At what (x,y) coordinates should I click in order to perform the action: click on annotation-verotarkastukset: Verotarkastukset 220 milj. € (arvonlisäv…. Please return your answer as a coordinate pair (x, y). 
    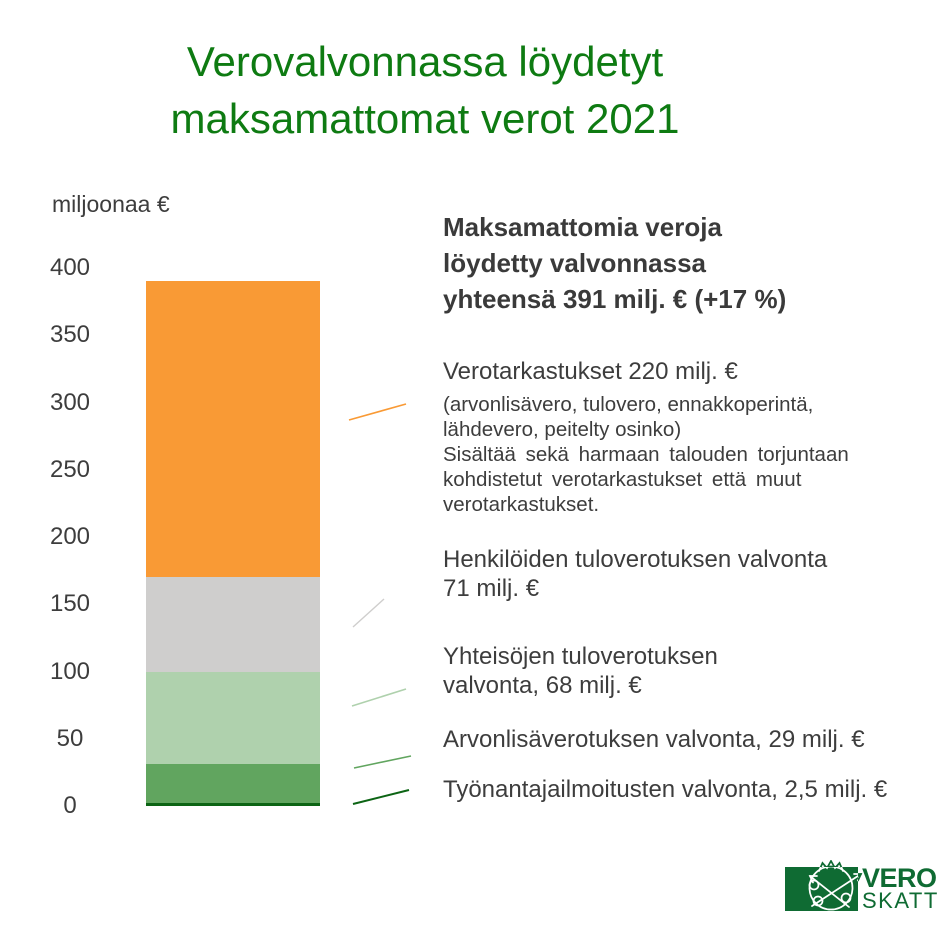
    Looking at the image, I should click on (678, 437).